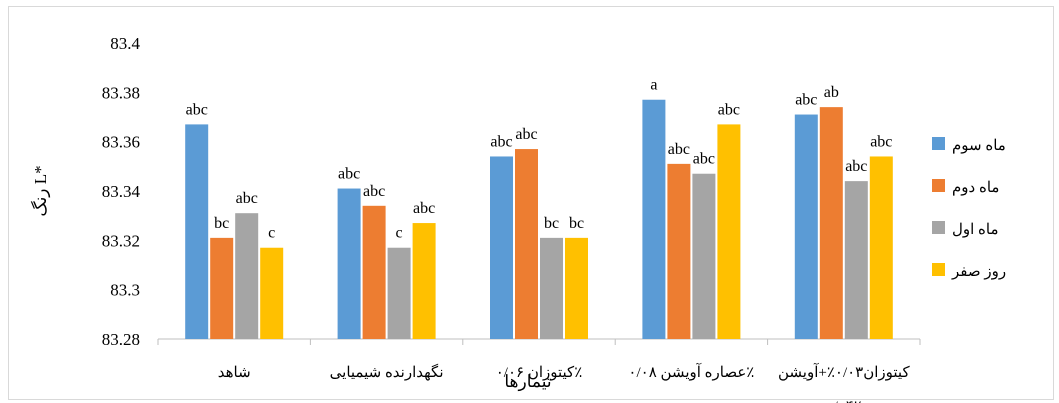 The width and height of the screenshot is (1059, 403). What do you see at coordinates (844, 372) in the screenshot?
I see `category-label: کیتوزان۰/۰۳٪+آویشن` at bounding box center [844, 372].